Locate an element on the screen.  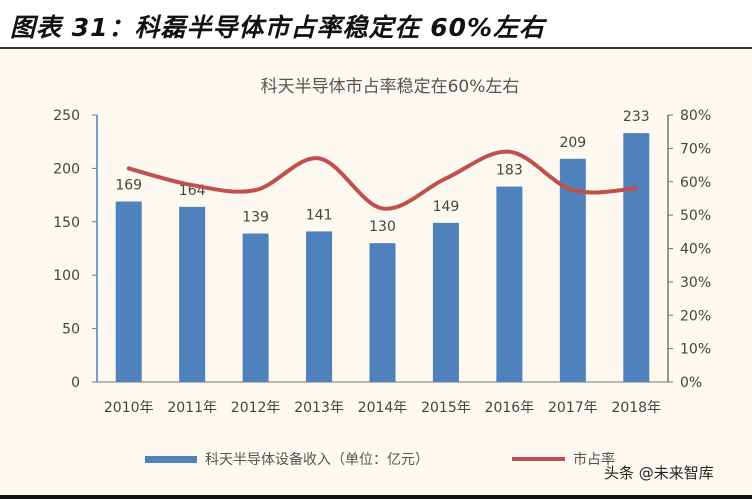
bar-data-label: 139 is located at coordinates (255, 218).